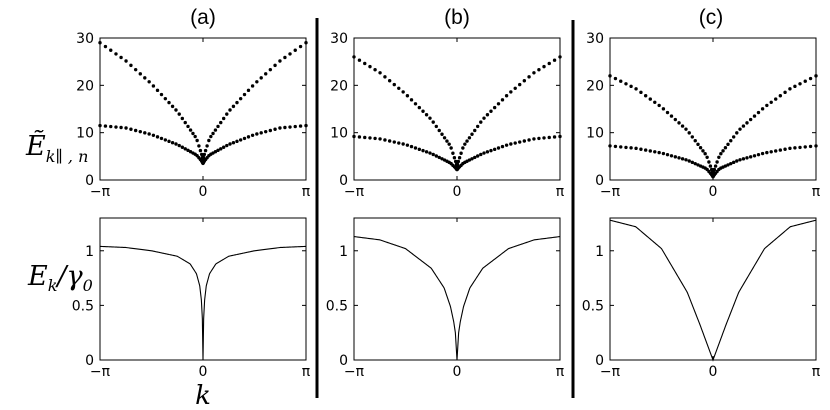 The width and height of the screenshot is (830, 410). Describe the element at coordinates (68, 276) in the screenshot. I see `bottom-ylabel-suffix: /γ` at that location.